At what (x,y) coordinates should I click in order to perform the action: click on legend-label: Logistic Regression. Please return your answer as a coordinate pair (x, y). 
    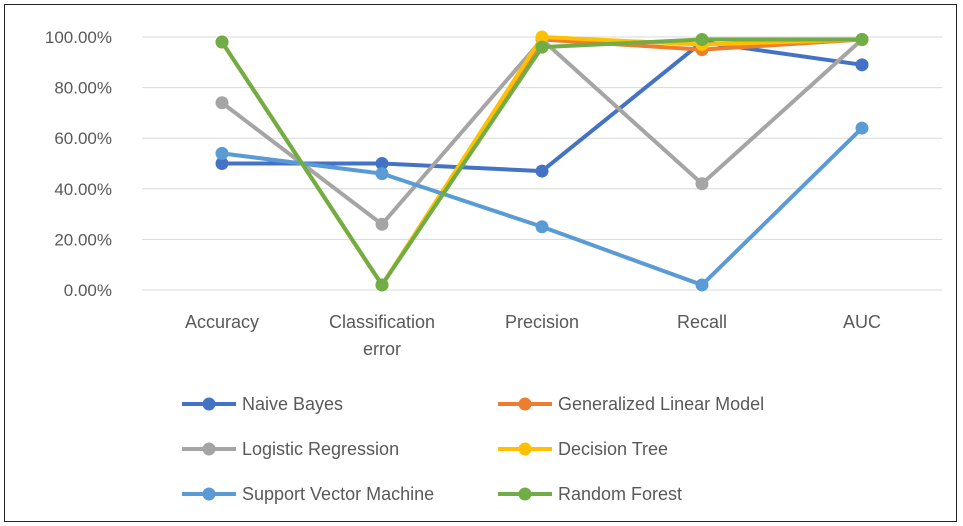
    Looking at the image, I should click on (320, 449).